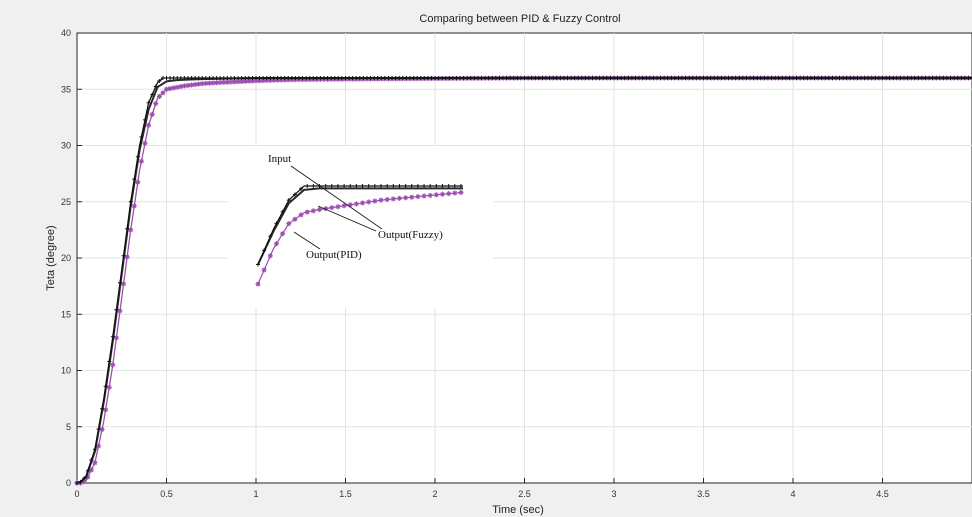  I want to click on inset-line-fuzzy, so click(360, 226).